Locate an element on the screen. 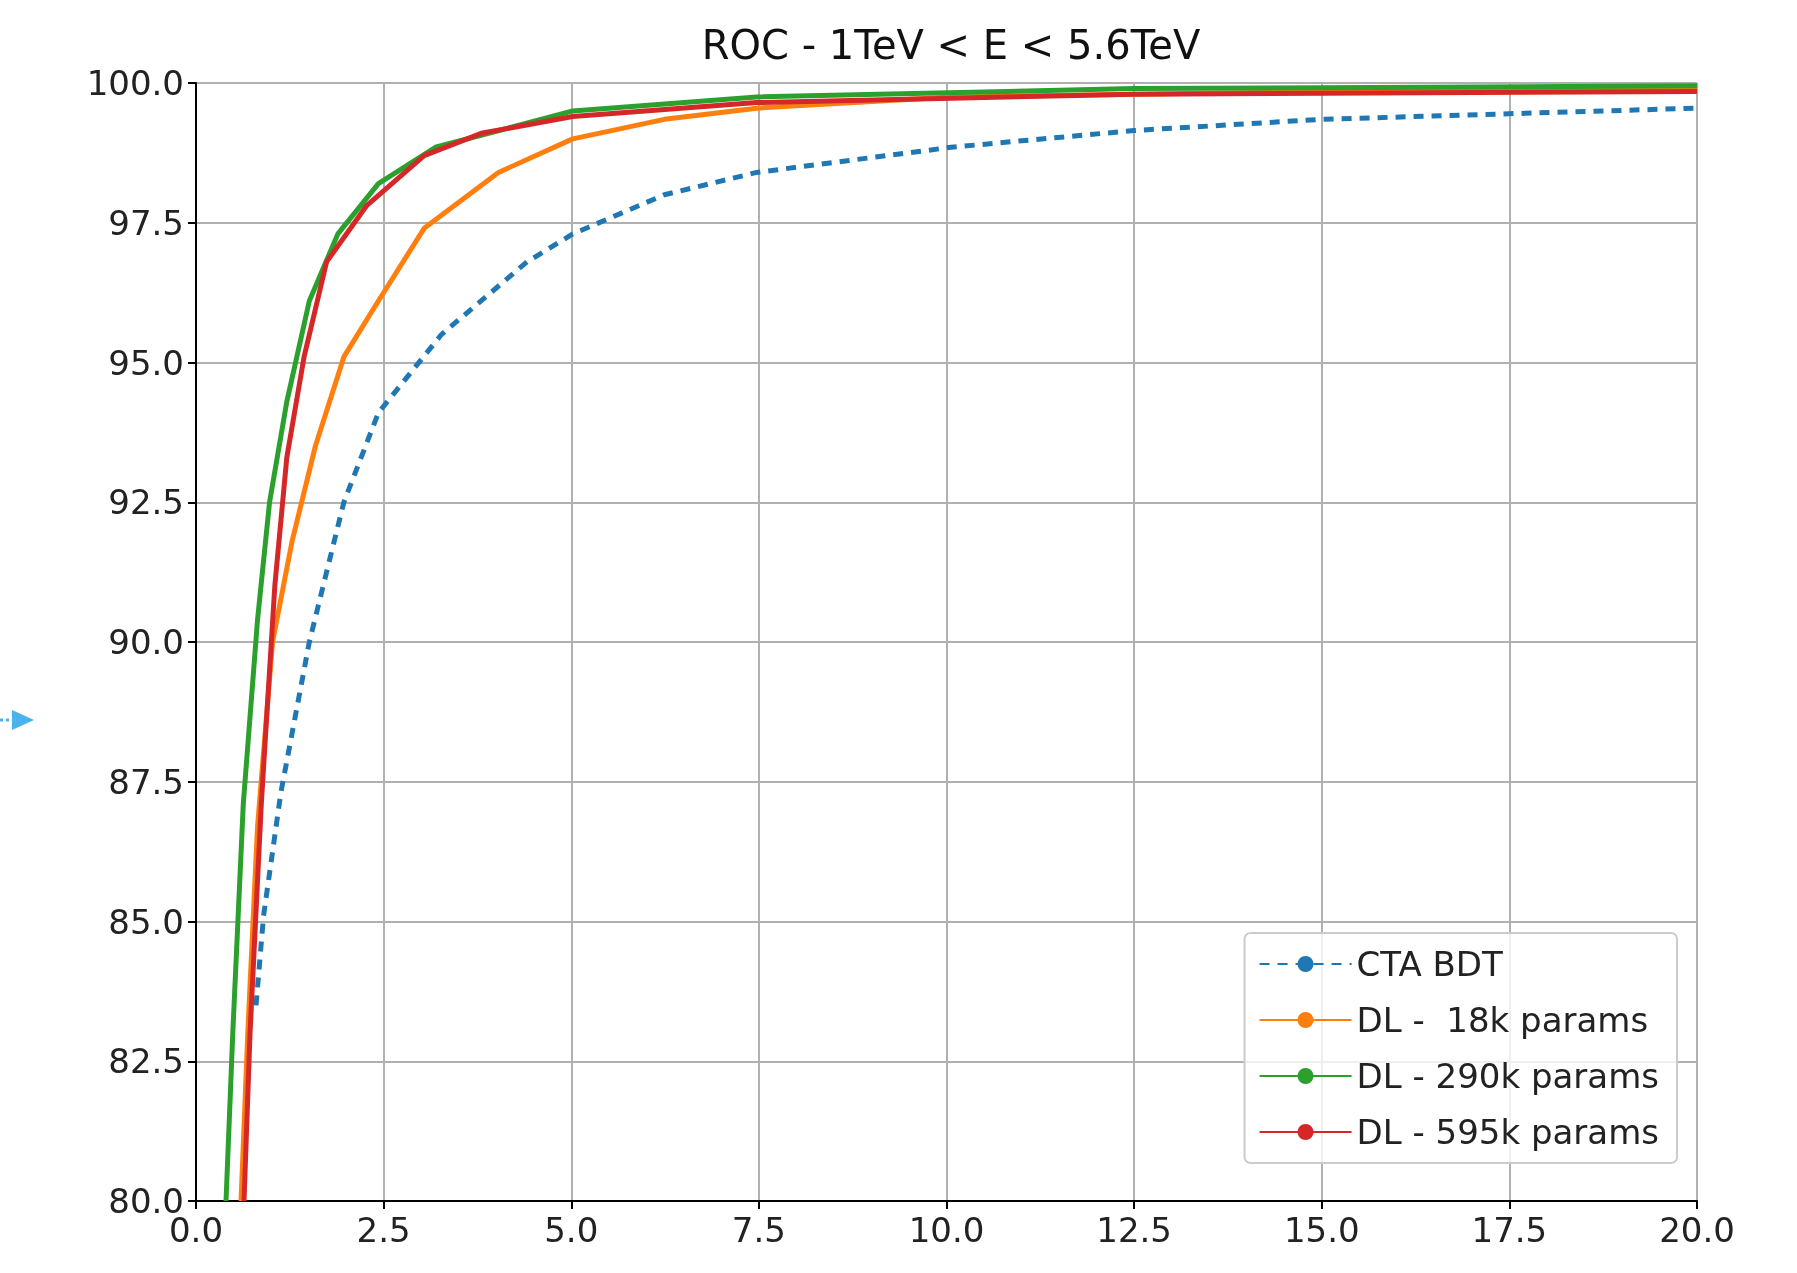 The image size is (1797, 1273). y-tick-label: 92.5 is located at coordinates (146, 502).